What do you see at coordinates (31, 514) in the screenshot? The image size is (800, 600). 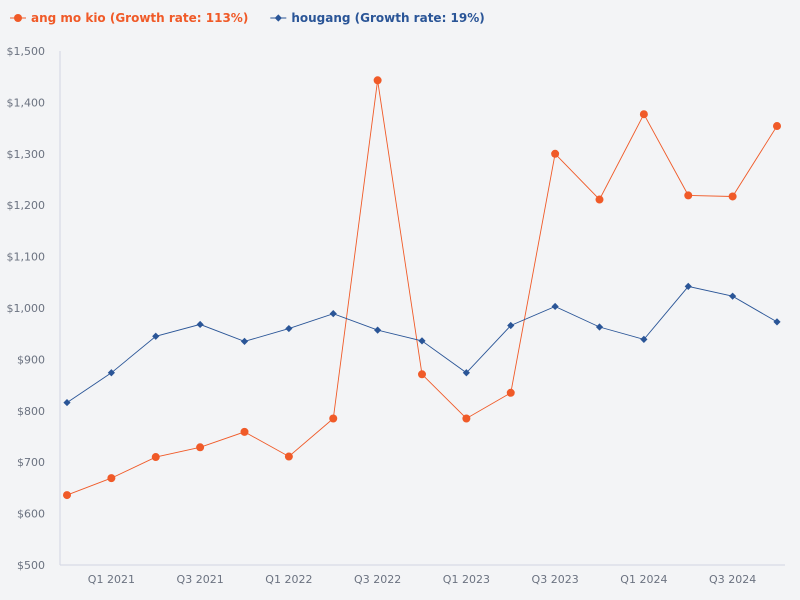 I see `y-tick-label: $600` at bounding box center [31, 514].